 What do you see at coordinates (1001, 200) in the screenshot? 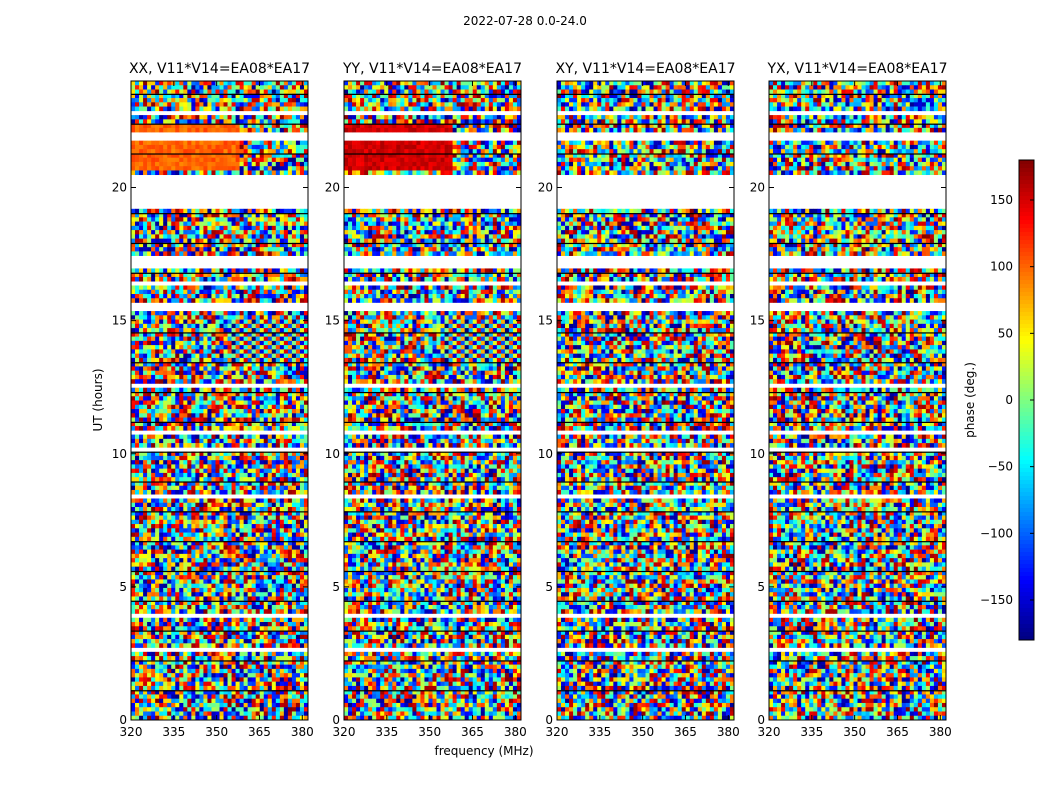
I see `colorbar-tick-label: 150` at bounding box center [1001, 200].